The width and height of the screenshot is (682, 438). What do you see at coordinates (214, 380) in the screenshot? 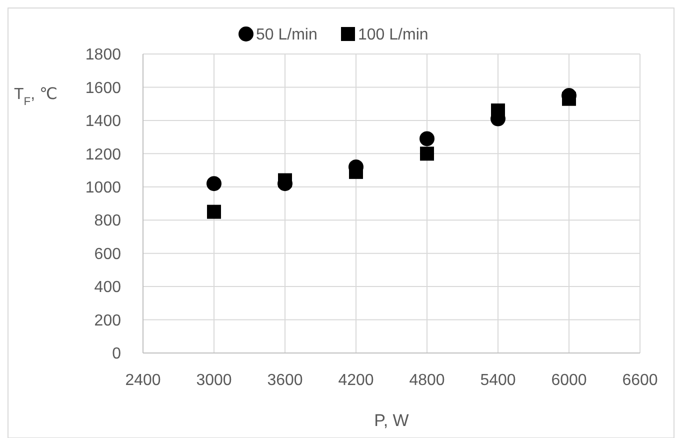
I see `x-tick-label: 3000` at bounding box center [214, 380].